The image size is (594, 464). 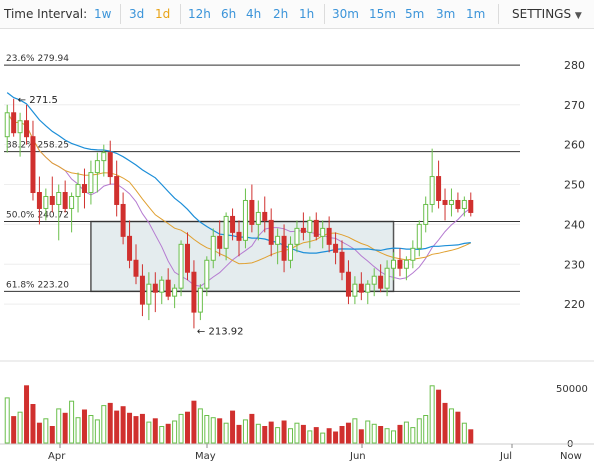 What do you see at coordinates (415, 14) in the screenshot?
I see `interval-5m: 5m` at bounding box center [415, 14].